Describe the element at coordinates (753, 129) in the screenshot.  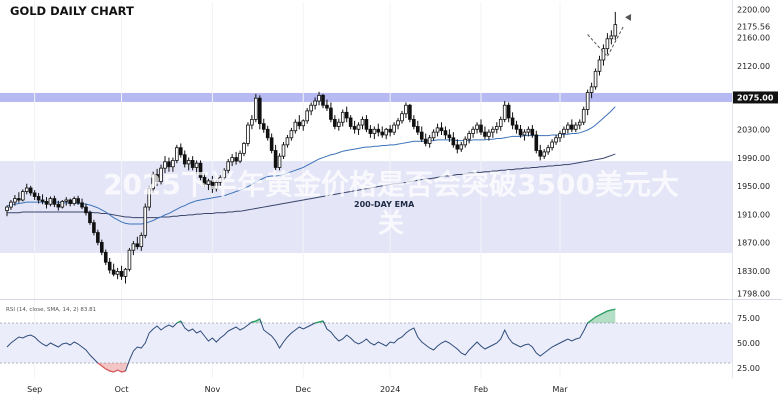
I see `price-tick-label: 2030.00` at that location.